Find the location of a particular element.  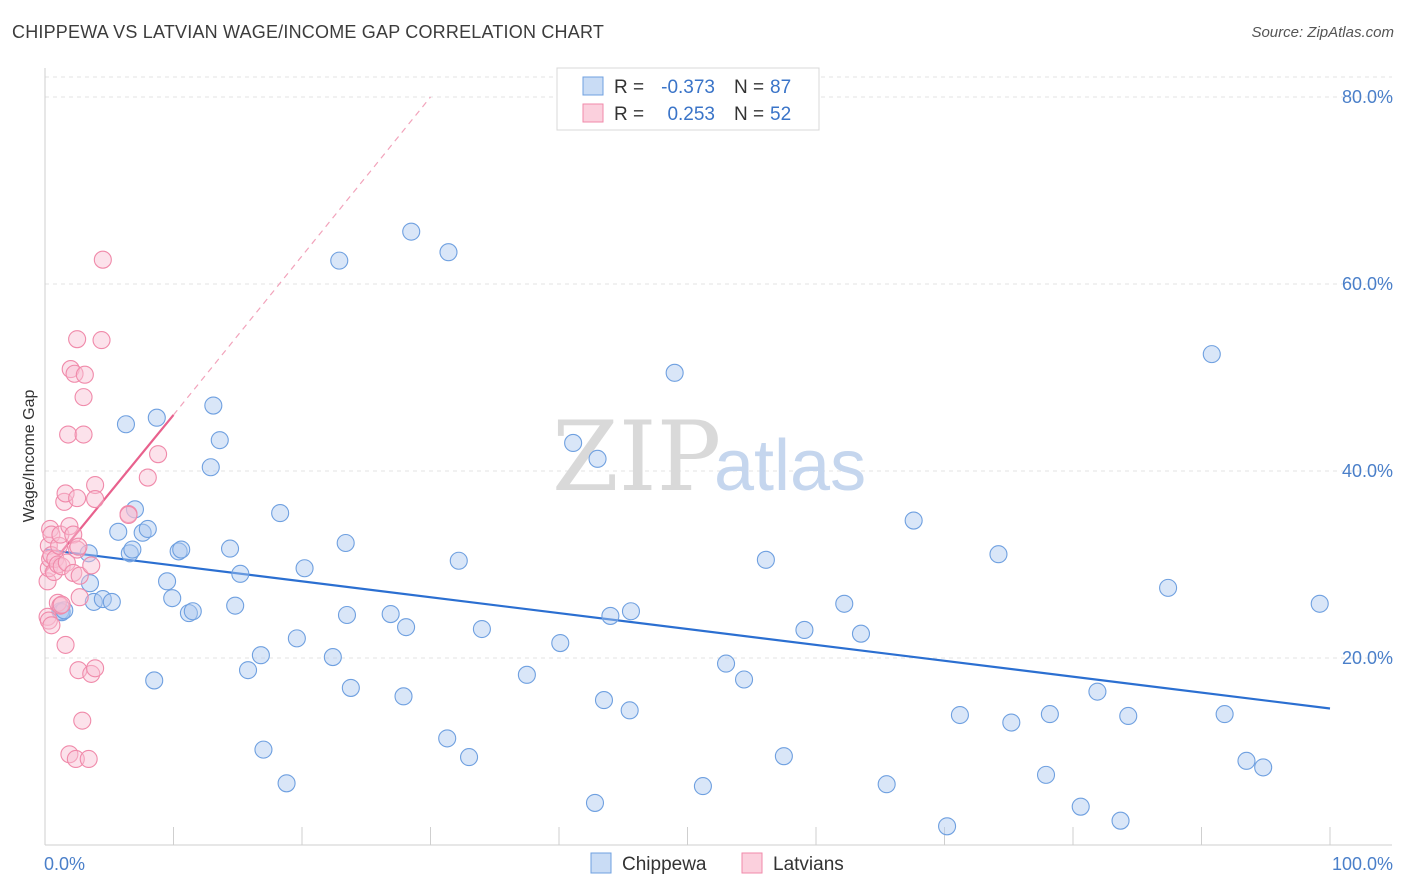

x-tick-labels: 0.0% 100.0% is located at coordinates (718, 864).